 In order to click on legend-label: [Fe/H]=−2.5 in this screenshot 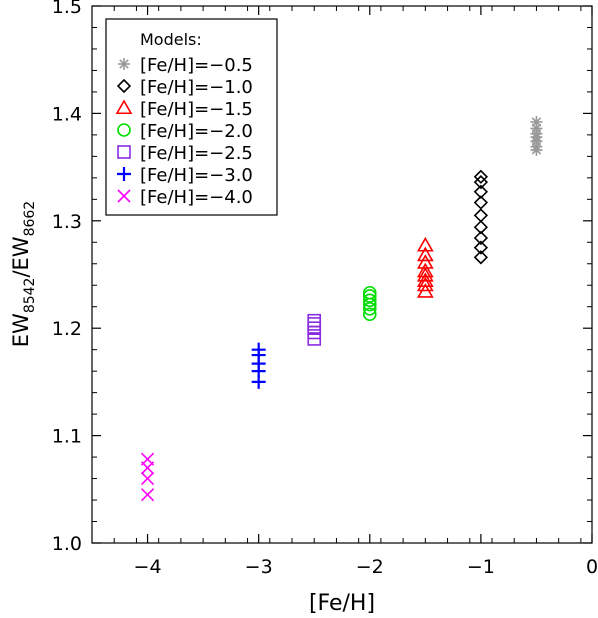, I will do `click(196, 153)`.